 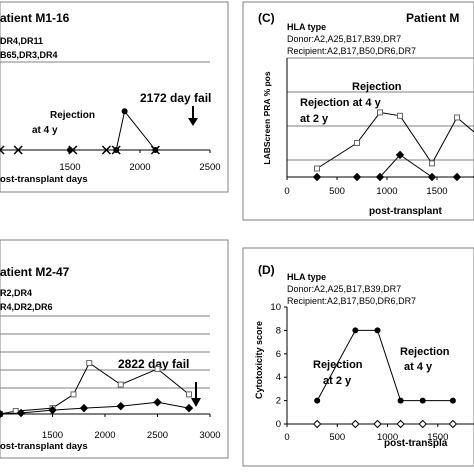 I want to click on panel-d-ytick-label: 0, so click(x=278, y=424).